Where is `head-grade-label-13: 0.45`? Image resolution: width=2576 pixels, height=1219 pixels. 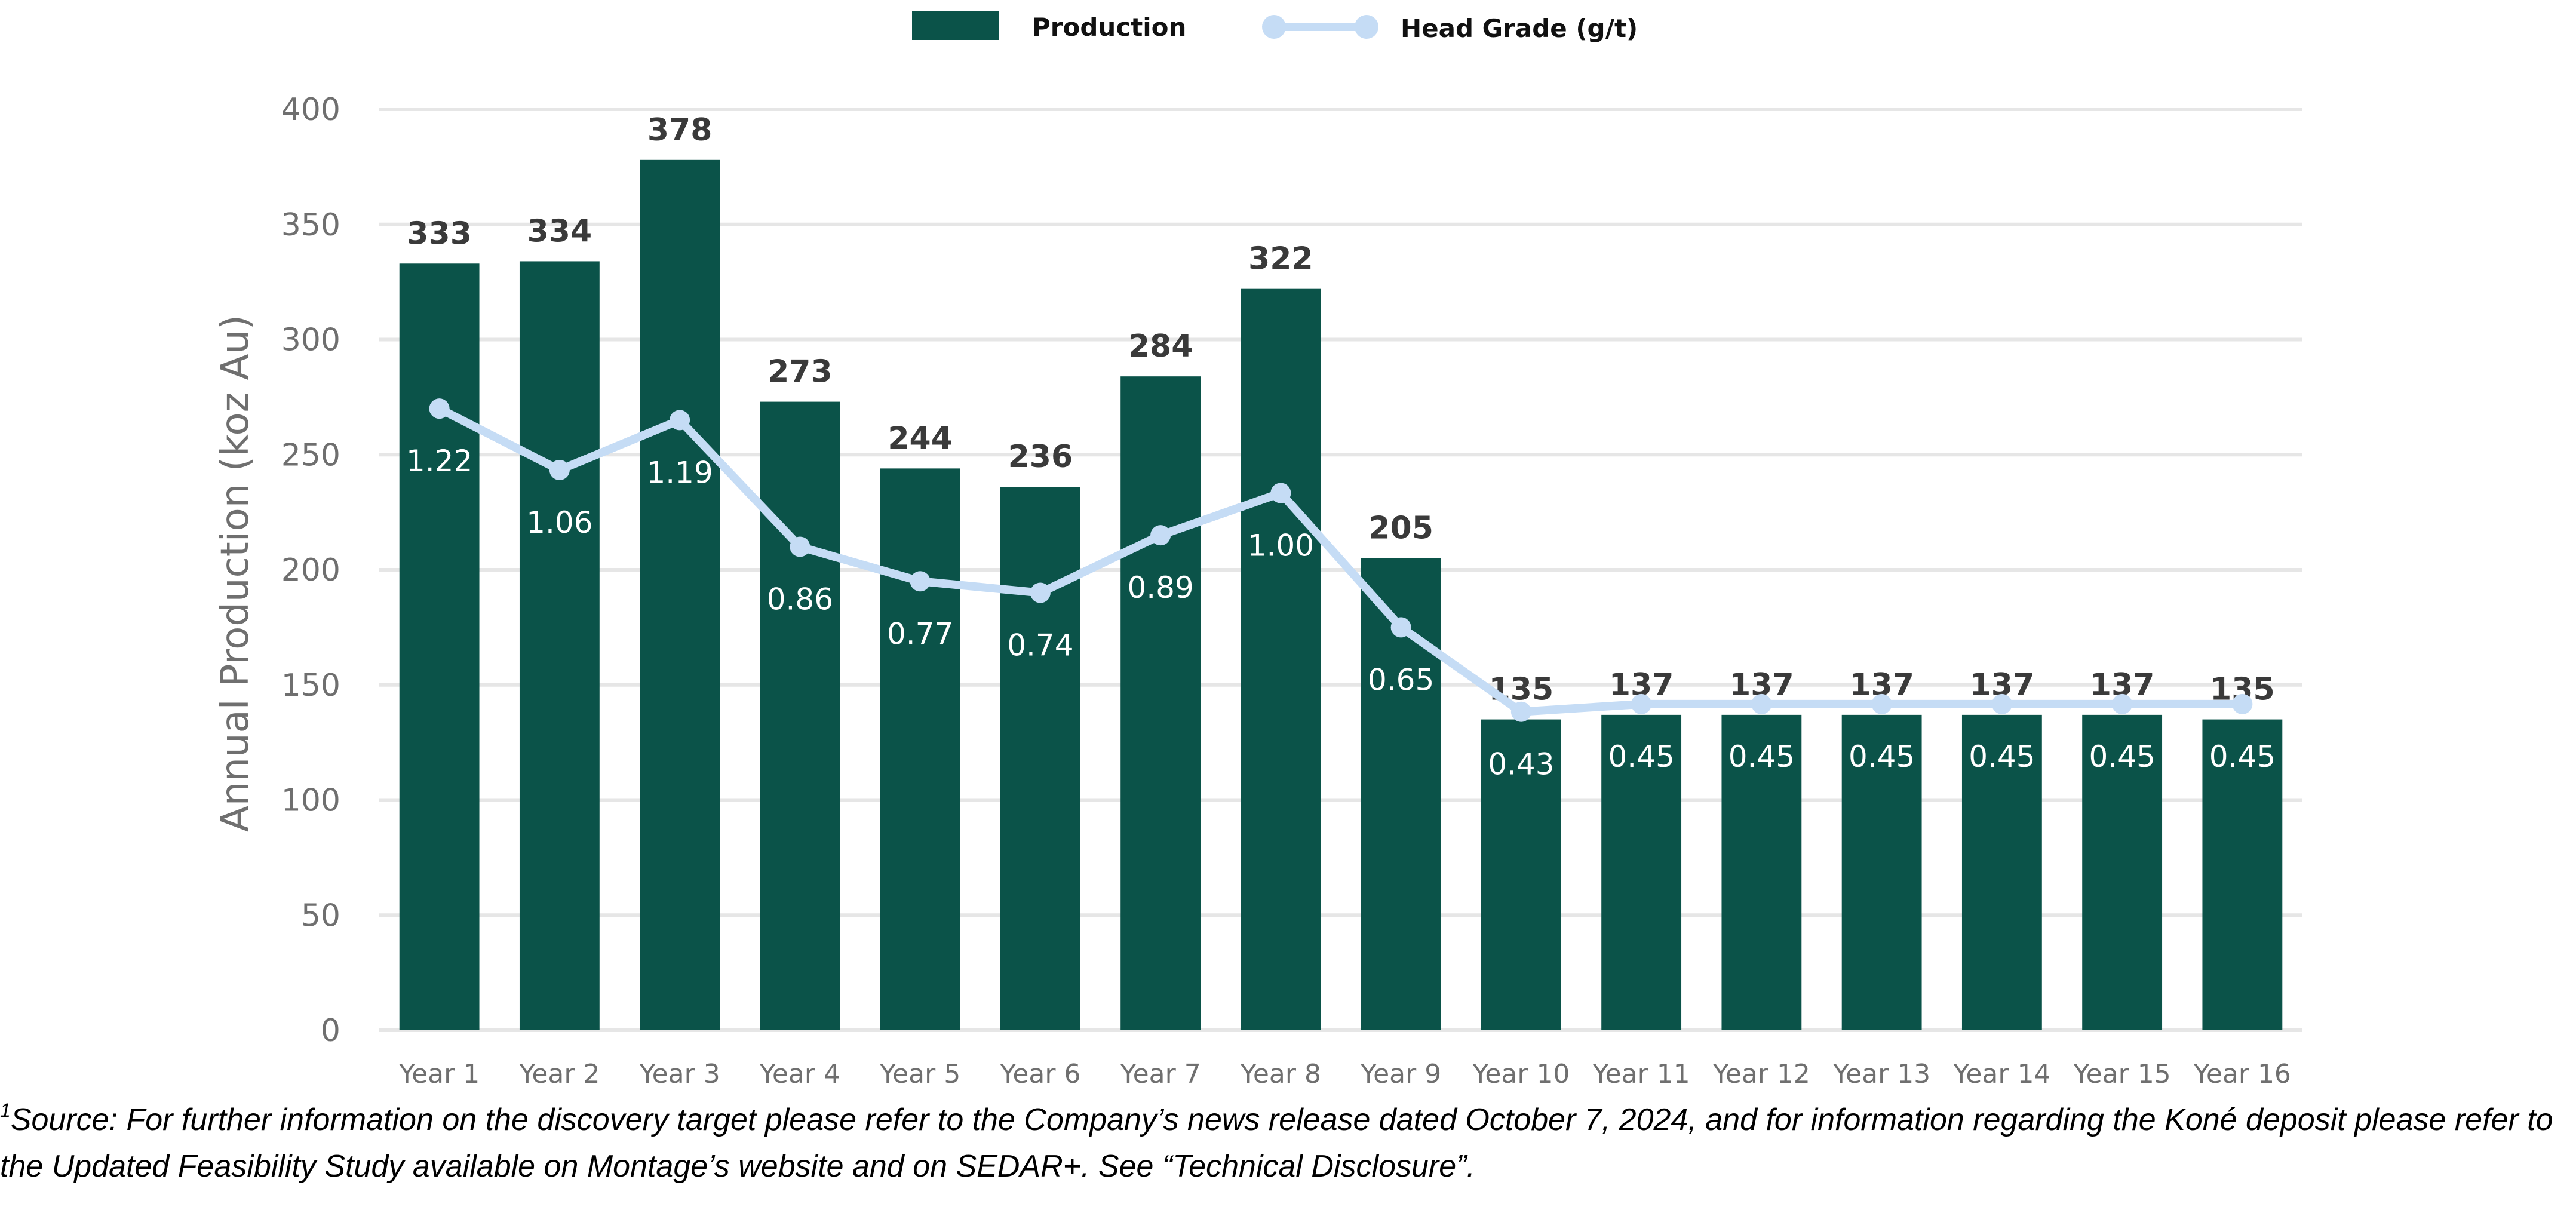
head-grade-label-13: 0.45 is located at coordinates (1882, 756).